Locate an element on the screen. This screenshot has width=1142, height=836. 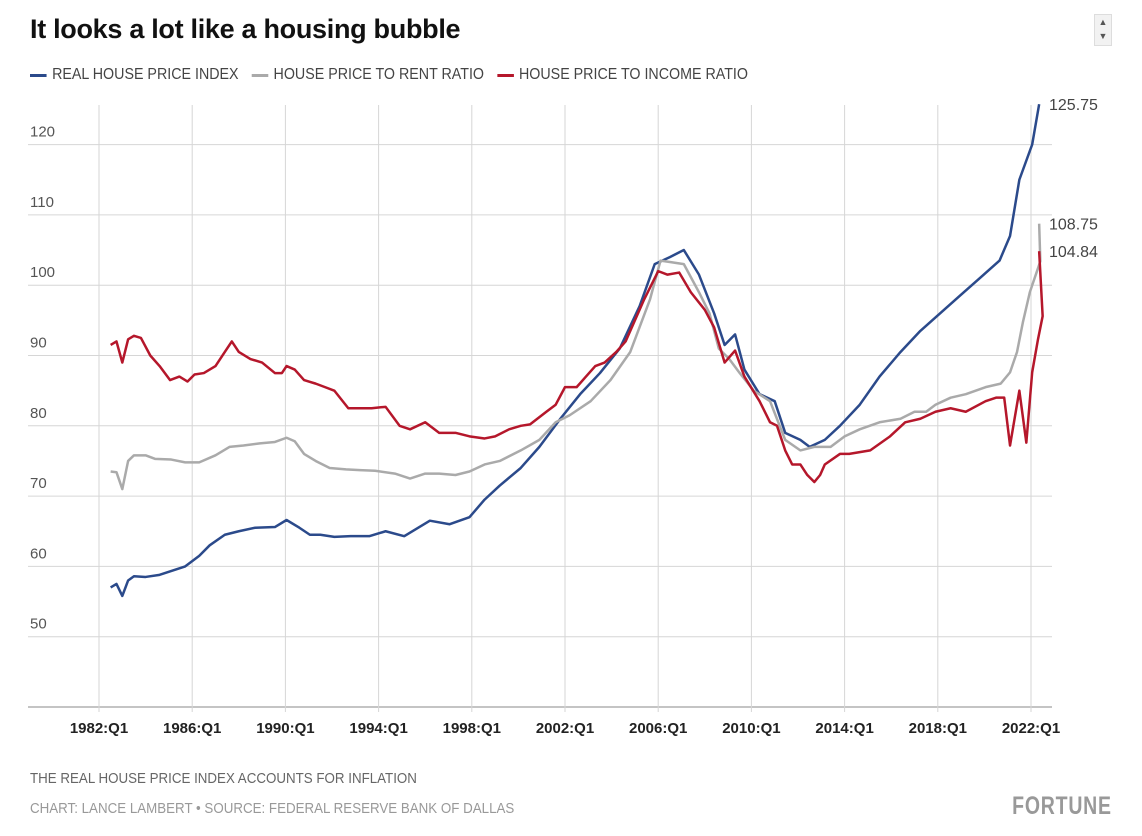
end-value-label: 104.84 is located at coordinates (1073, 252).